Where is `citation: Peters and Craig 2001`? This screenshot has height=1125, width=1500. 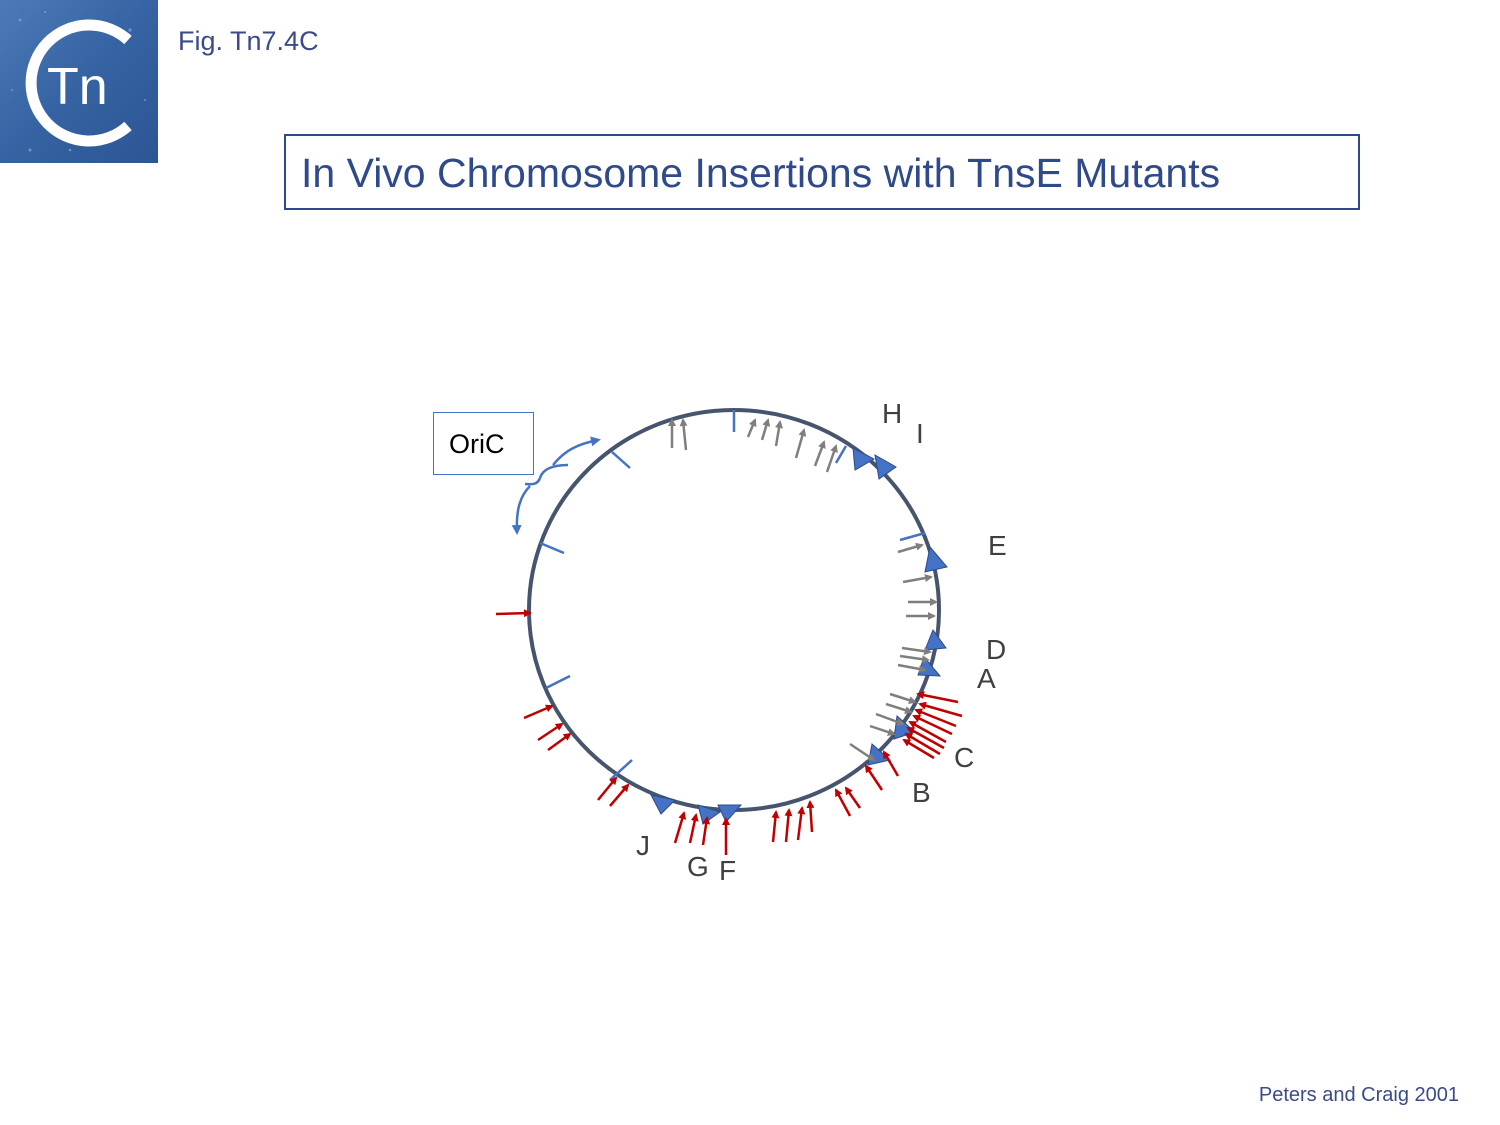
citation: Peters and Craig 2001 is located at coordinates (1358, 1095).